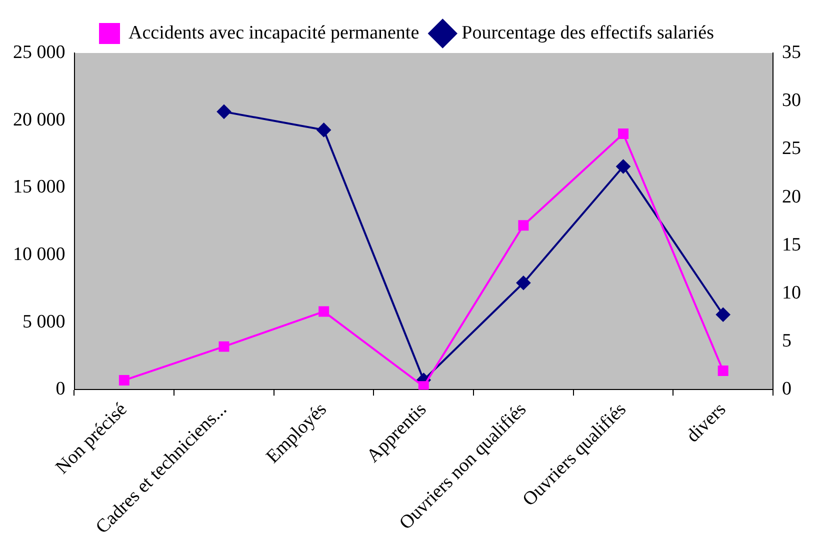 The image size is (824, 547). I want to click on y-tick-label: 25 000, so click(39, 52).